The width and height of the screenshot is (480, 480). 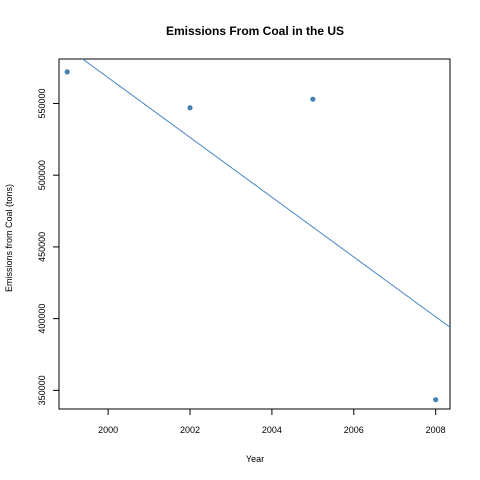 What do you see at coordinates (272, 430) in the screenshot?
I see `x-tick-label: 2004` at bounding box center [272, 430].